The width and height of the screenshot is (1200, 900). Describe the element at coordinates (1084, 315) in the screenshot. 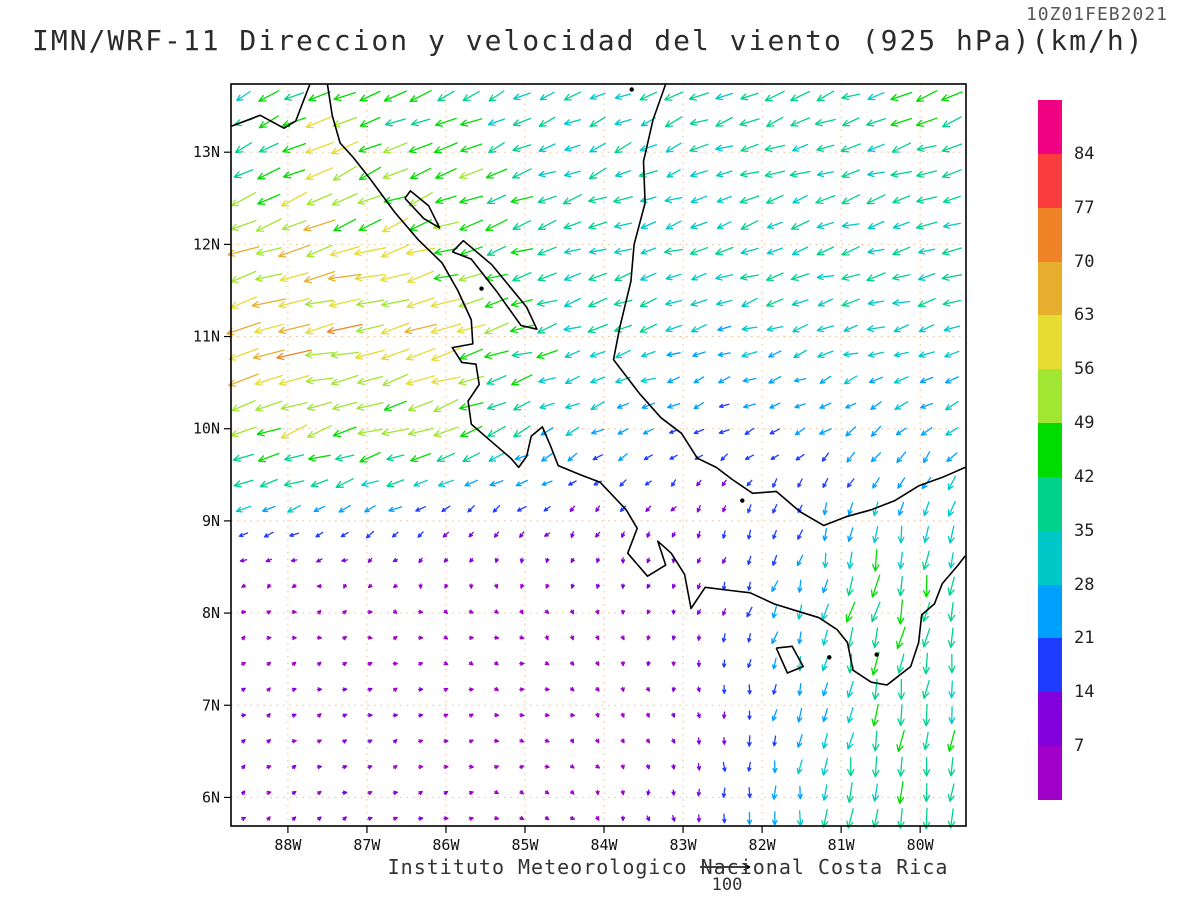

I see `colorbar-label: 63` at that location.